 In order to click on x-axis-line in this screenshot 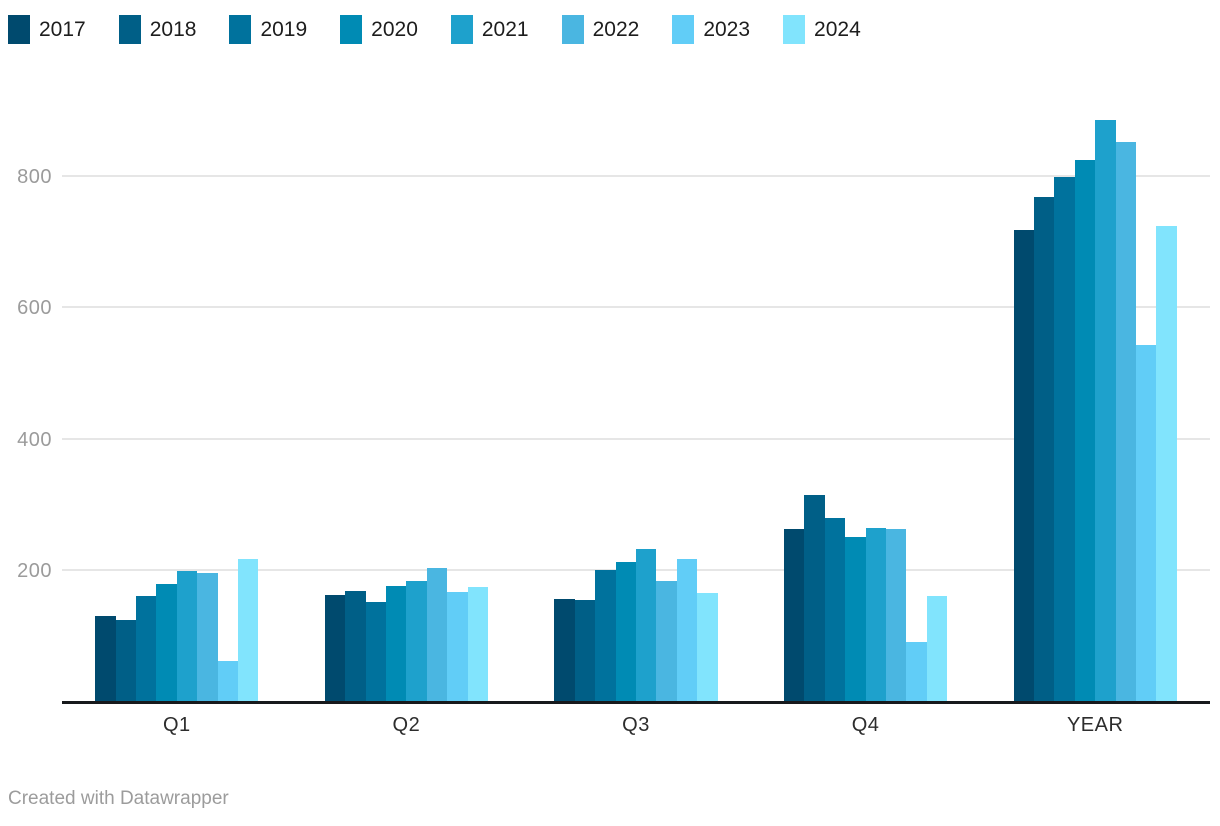, I will do `click(636, 702)`.